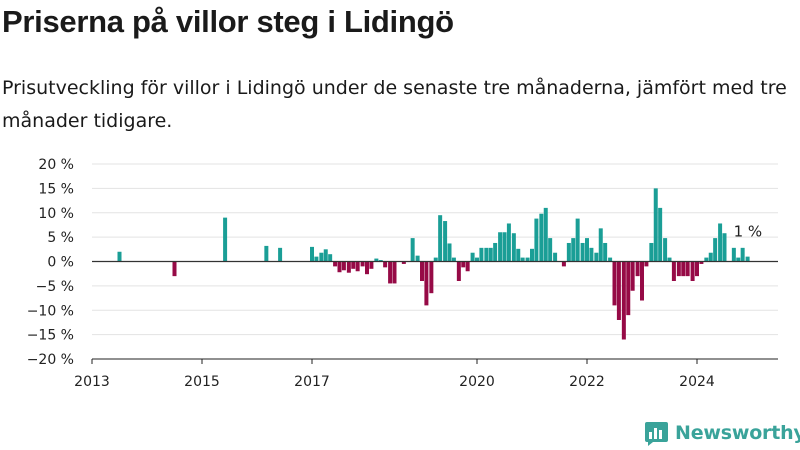 The height and width of the screenshot is (450, 800). Describe the element at coordinates (56, 189) in the screenshot. I see `y-tick-label: 15 %` at that location.